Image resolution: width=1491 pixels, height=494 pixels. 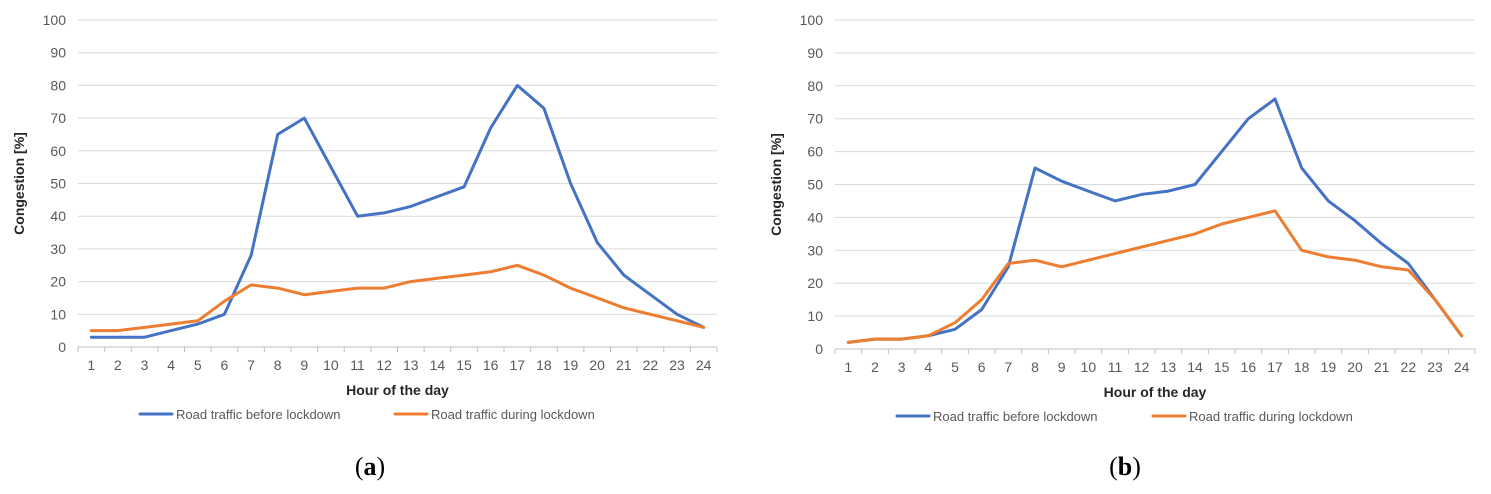 I want to click on caption-letter: a, so click(x=370, y=466).